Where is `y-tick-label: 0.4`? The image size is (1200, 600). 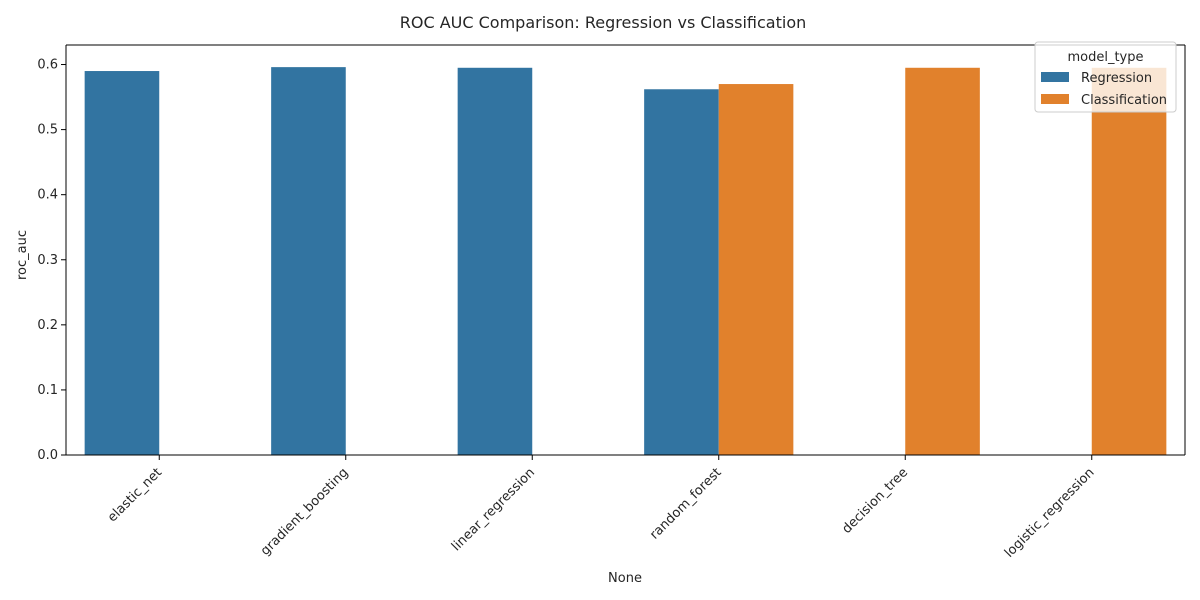
y-tick-label: 0.4 is located at coordinates (47, 195).